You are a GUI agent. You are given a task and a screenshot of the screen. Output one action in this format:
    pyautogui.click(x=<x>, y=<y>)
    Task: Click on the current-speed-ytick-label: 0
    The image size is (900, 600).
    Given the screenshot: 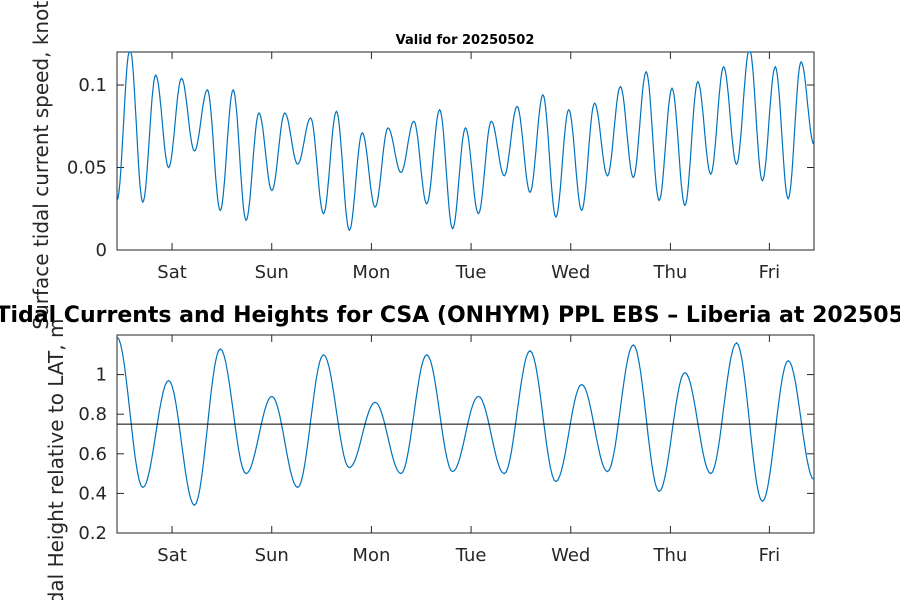 What is the action you would take?
    pyautogui.click(x=101, y=250)
    